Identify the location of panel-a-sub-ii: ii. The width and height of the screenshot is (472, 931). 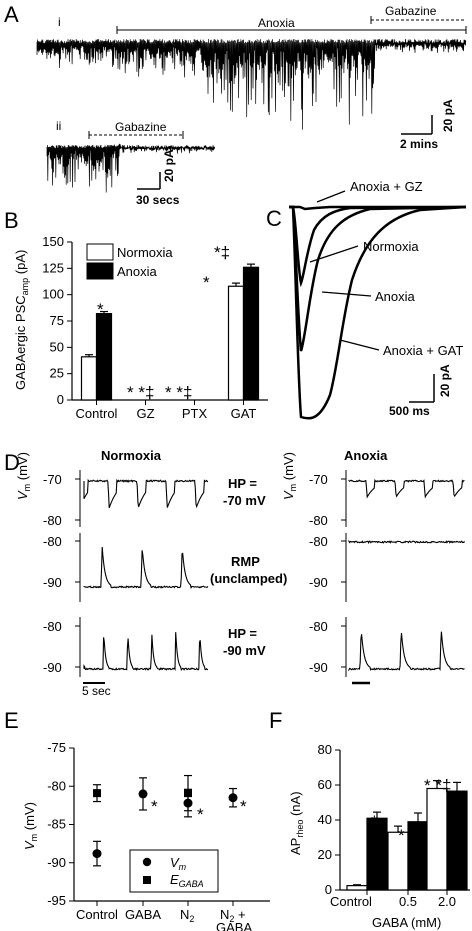
(58, 126).